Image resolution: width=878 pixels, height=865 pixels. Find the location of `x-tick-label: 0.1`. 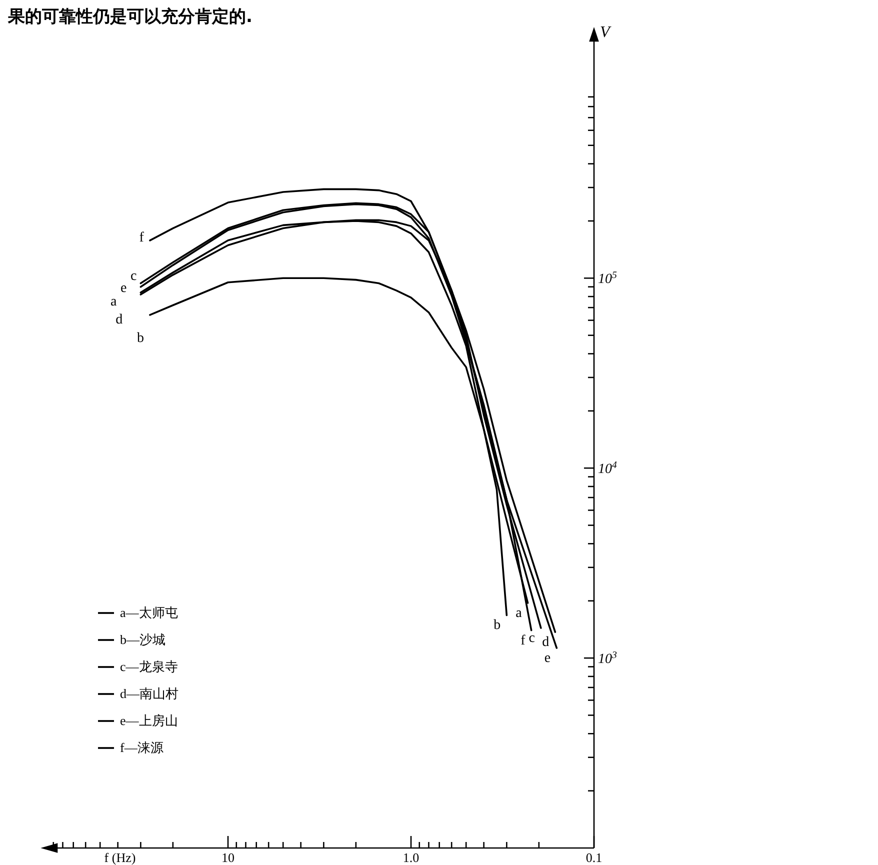

x-tick-label: 0.1 is located at coordinates (594, 857).